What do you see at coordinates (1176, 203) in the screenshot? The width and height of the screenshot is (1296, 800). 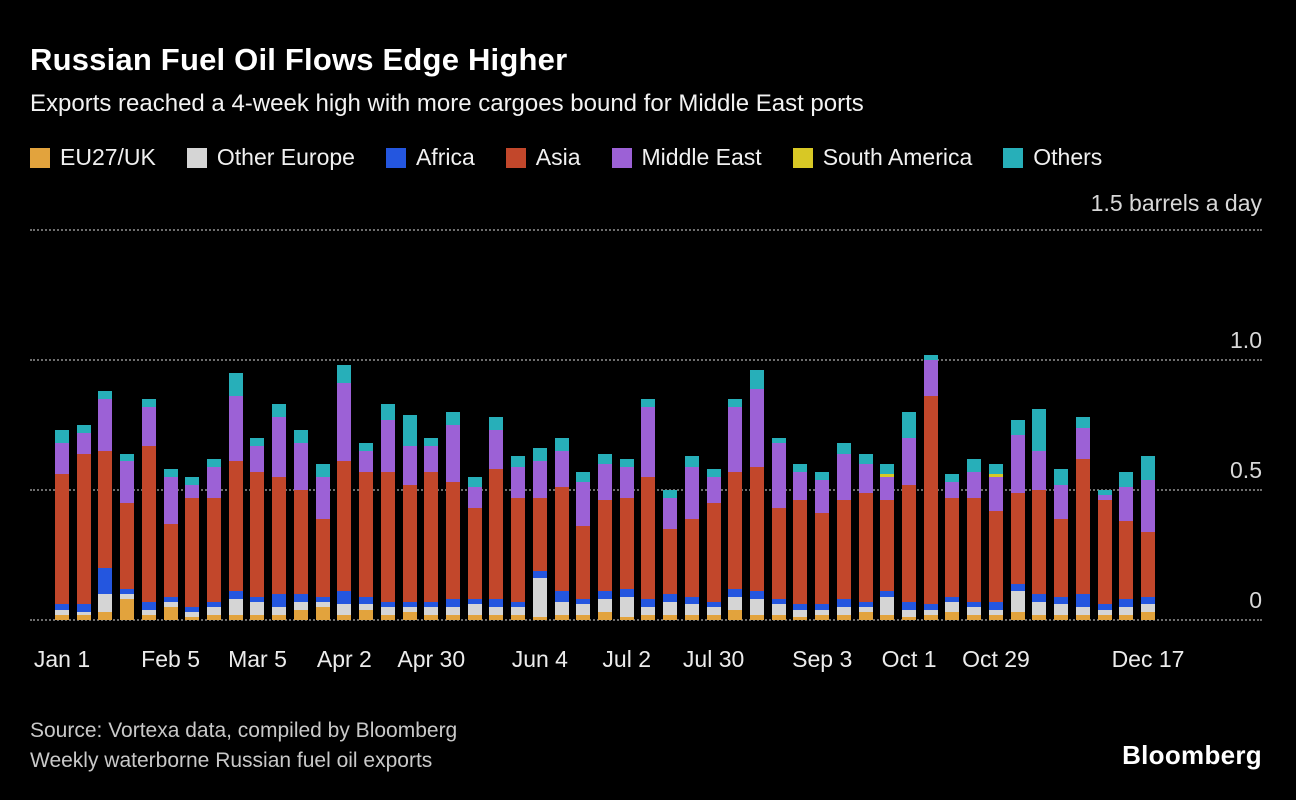 I see `y-axis-unit-label: 1.5 barrels a day` at bounding box center [1176, 203].